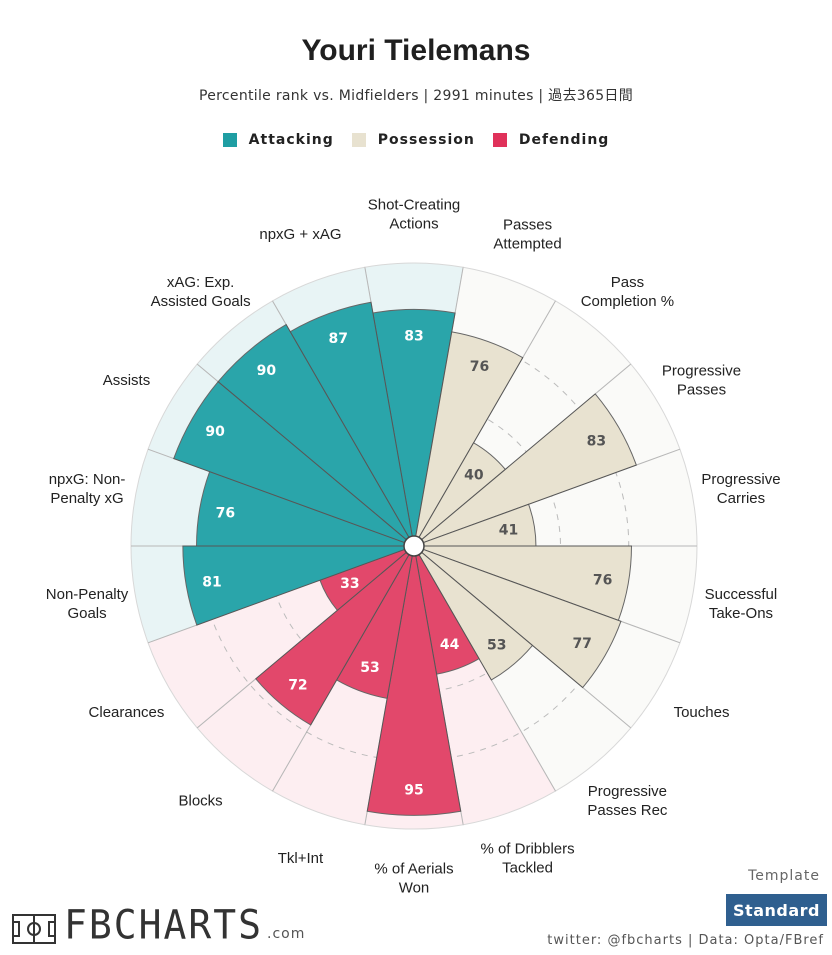 The image size is (832, 955). Describe the element at coordinates (127, 380) in the screenshot. I see `metric-label: Assists` at that location.